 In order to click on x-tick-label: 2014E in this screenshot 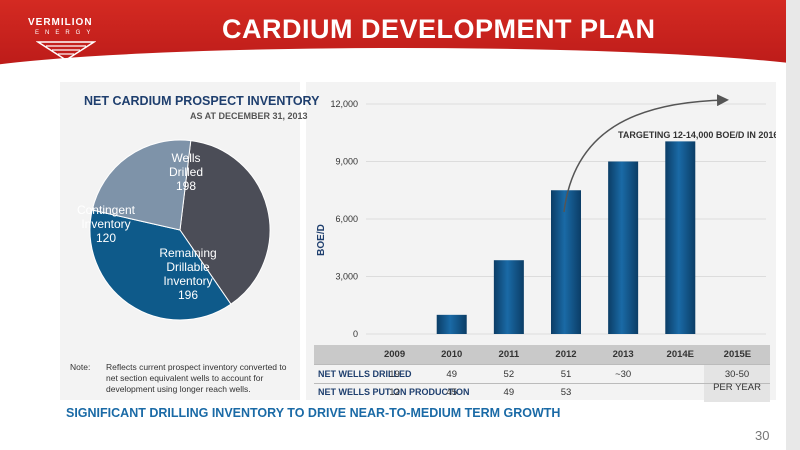, I will do `click(680, 354)`.